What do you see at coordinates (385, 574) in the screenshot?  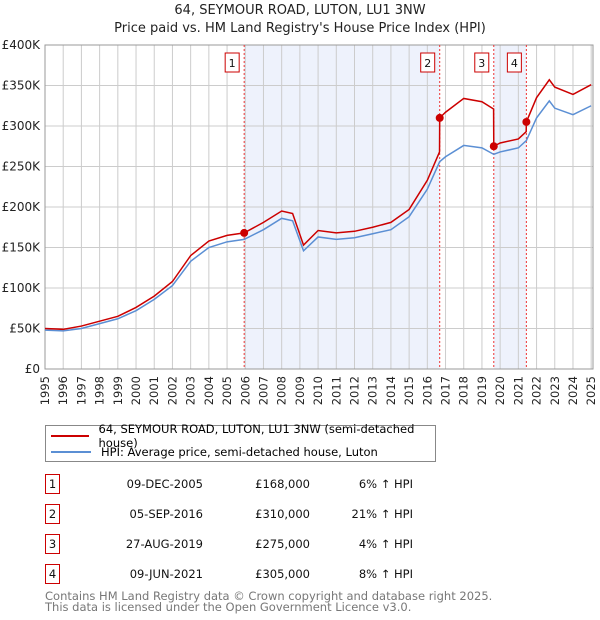 I see `sale-hpi-diff: 8% ↑ HPI` at bounding box center [385, 574].